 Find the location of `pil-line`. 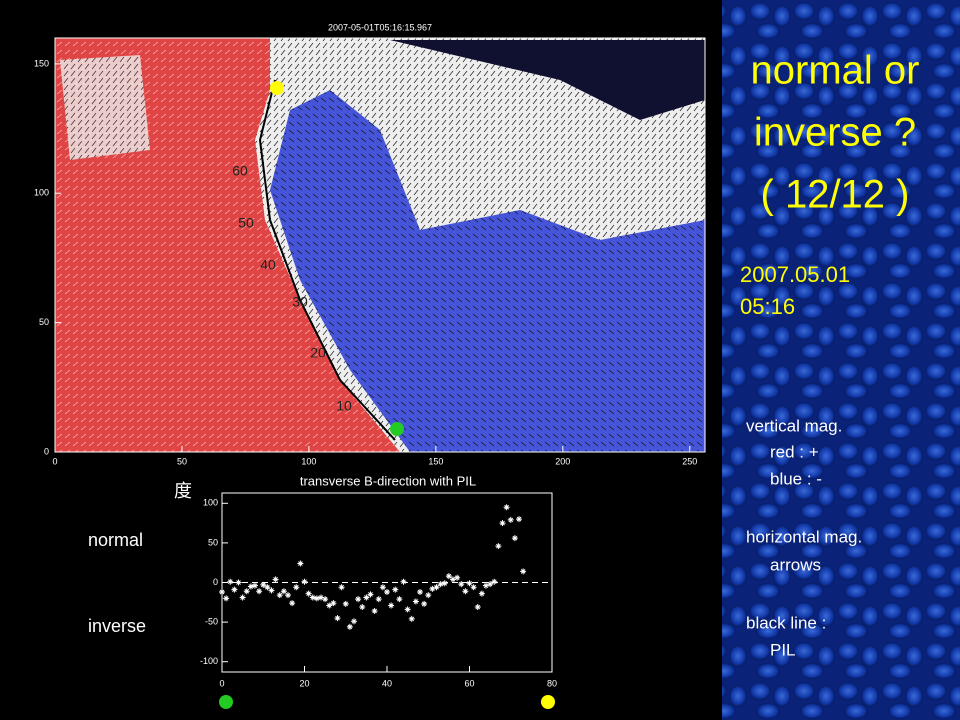

pil-line is located at coordinates (327, 260).